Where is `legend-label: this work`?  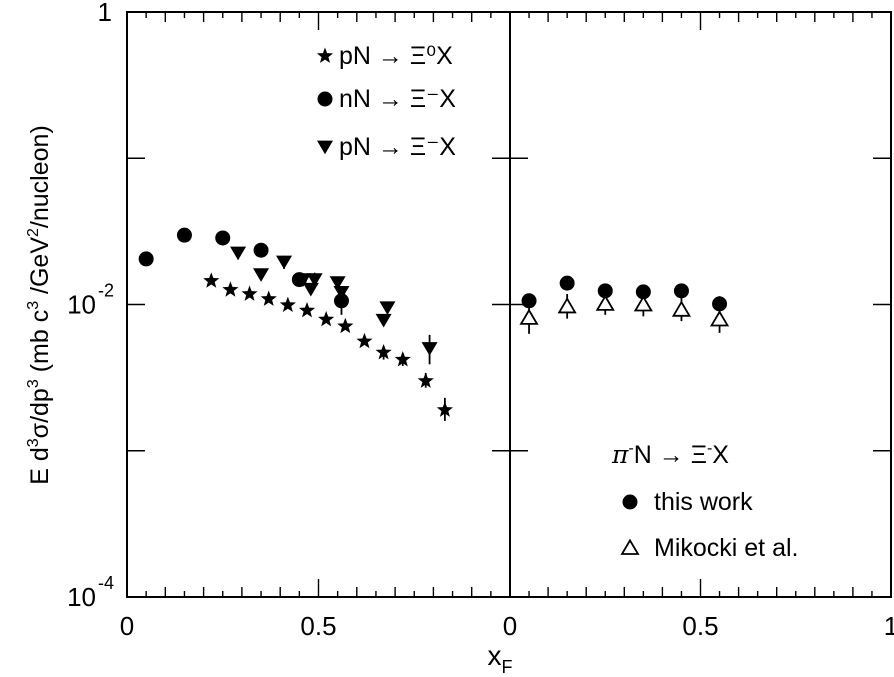
legend-label: this work is located at coordinates (703, 502).